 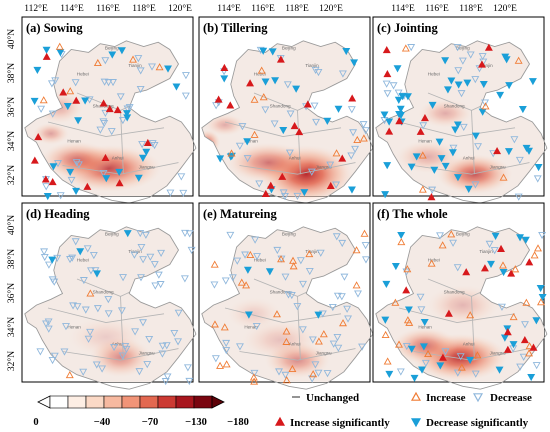 What do you see at coordinates (135, 65) in the screenshot?
I see `region-label: Tianjin` at bounding box center [135, 65].